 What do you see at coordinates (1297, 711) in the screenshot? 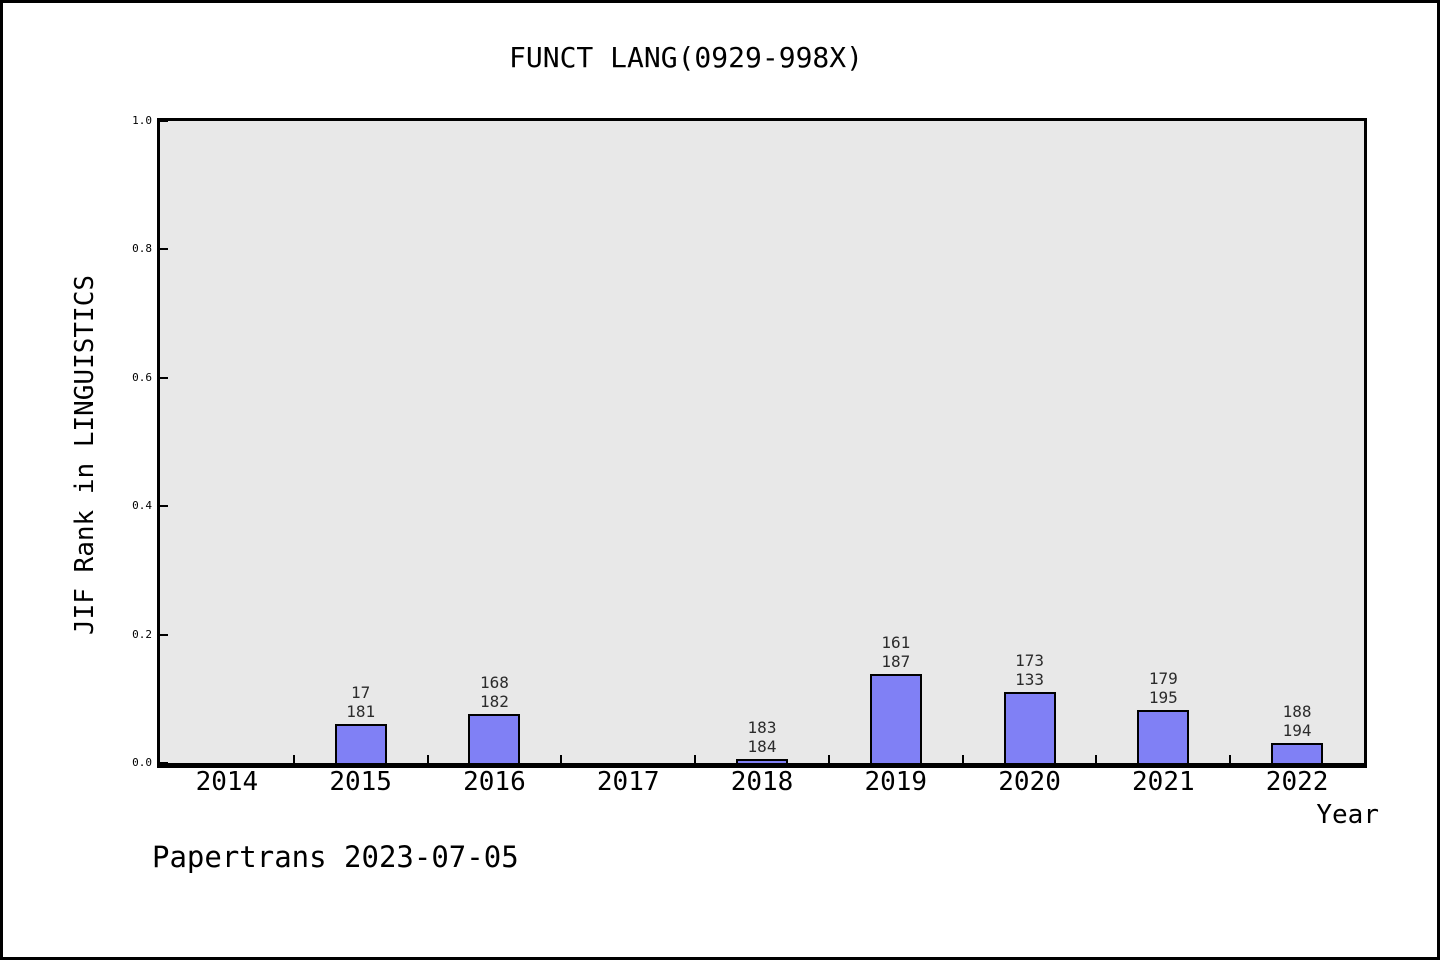
I see `bar-label-line: 188` at bounding box center [1297, 711].